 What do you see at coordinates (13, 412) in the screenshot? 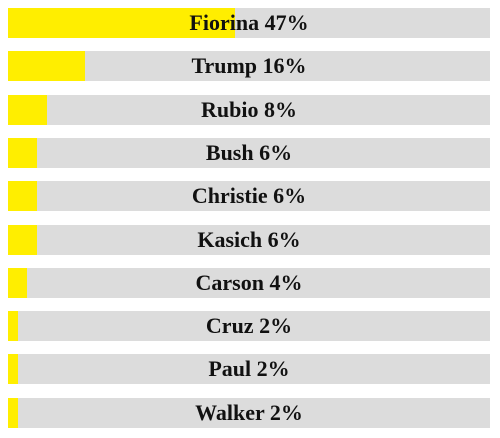
I see `bar-fill-walker` at bounding box center [13, 412].